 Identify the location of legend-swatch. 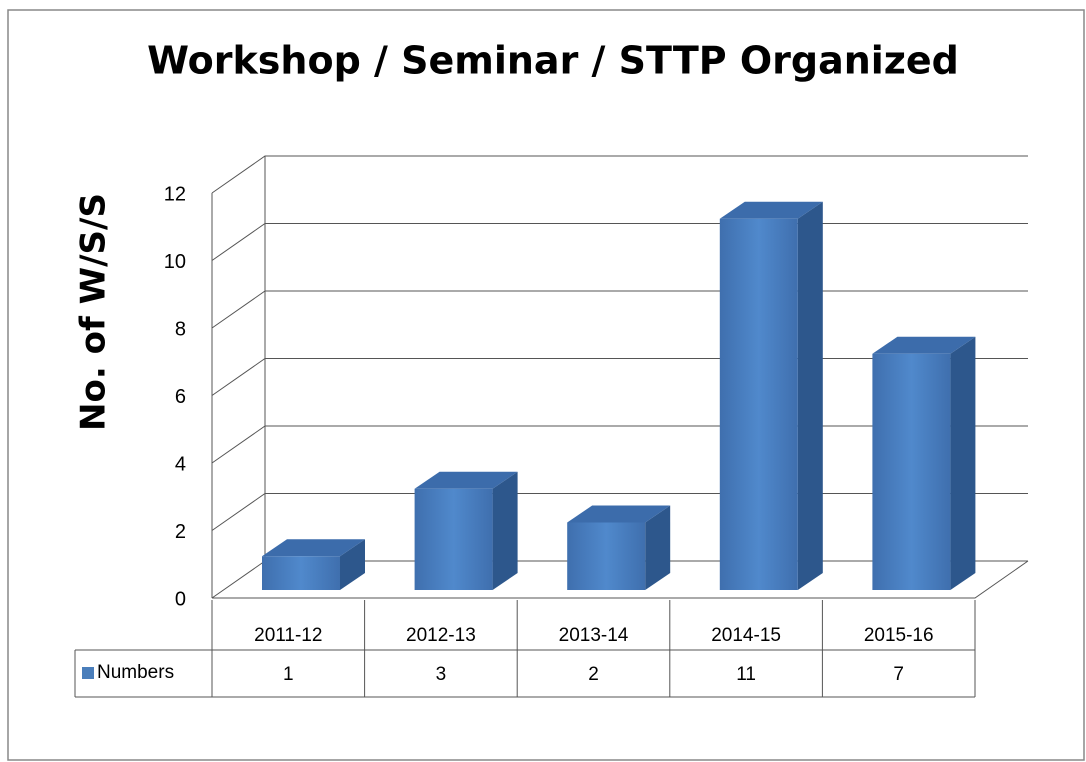
(88, 673).